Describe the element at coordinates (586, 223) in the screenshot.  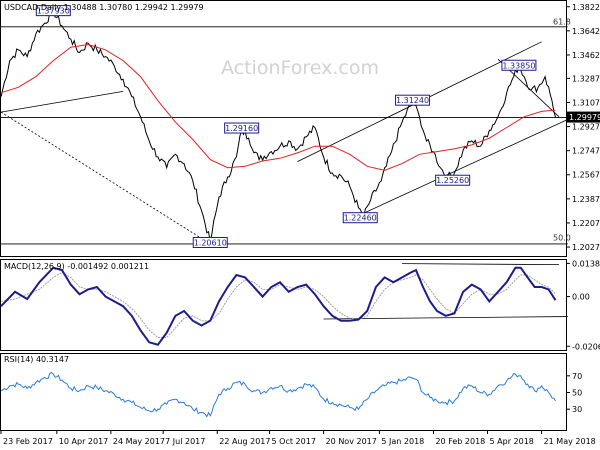
I see `price-tick-label: 1.22070` at that location.